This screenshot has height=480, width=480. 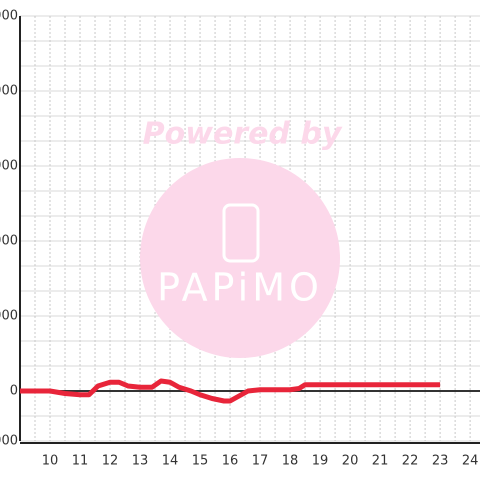 What do you see at coordinates (320, 461) in the screenshot?
I see `x-tick-label: 19` at bounding box center [320, 461].